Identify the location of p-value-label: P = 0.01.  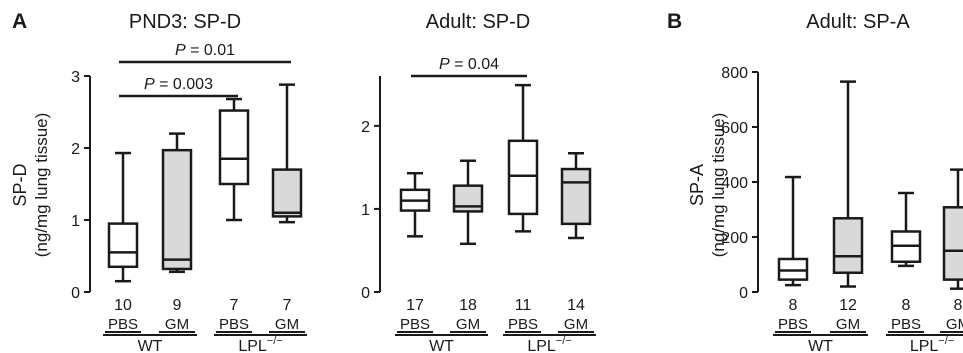
(205, 50).